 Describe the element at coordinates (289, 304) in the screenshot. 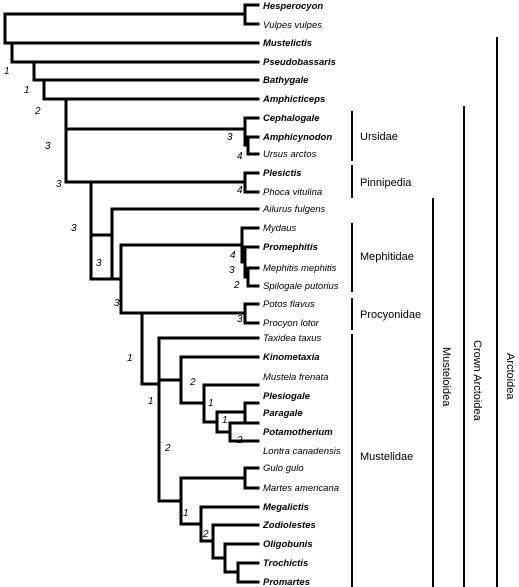

I see `tip-label: Potos flavus` at that location.